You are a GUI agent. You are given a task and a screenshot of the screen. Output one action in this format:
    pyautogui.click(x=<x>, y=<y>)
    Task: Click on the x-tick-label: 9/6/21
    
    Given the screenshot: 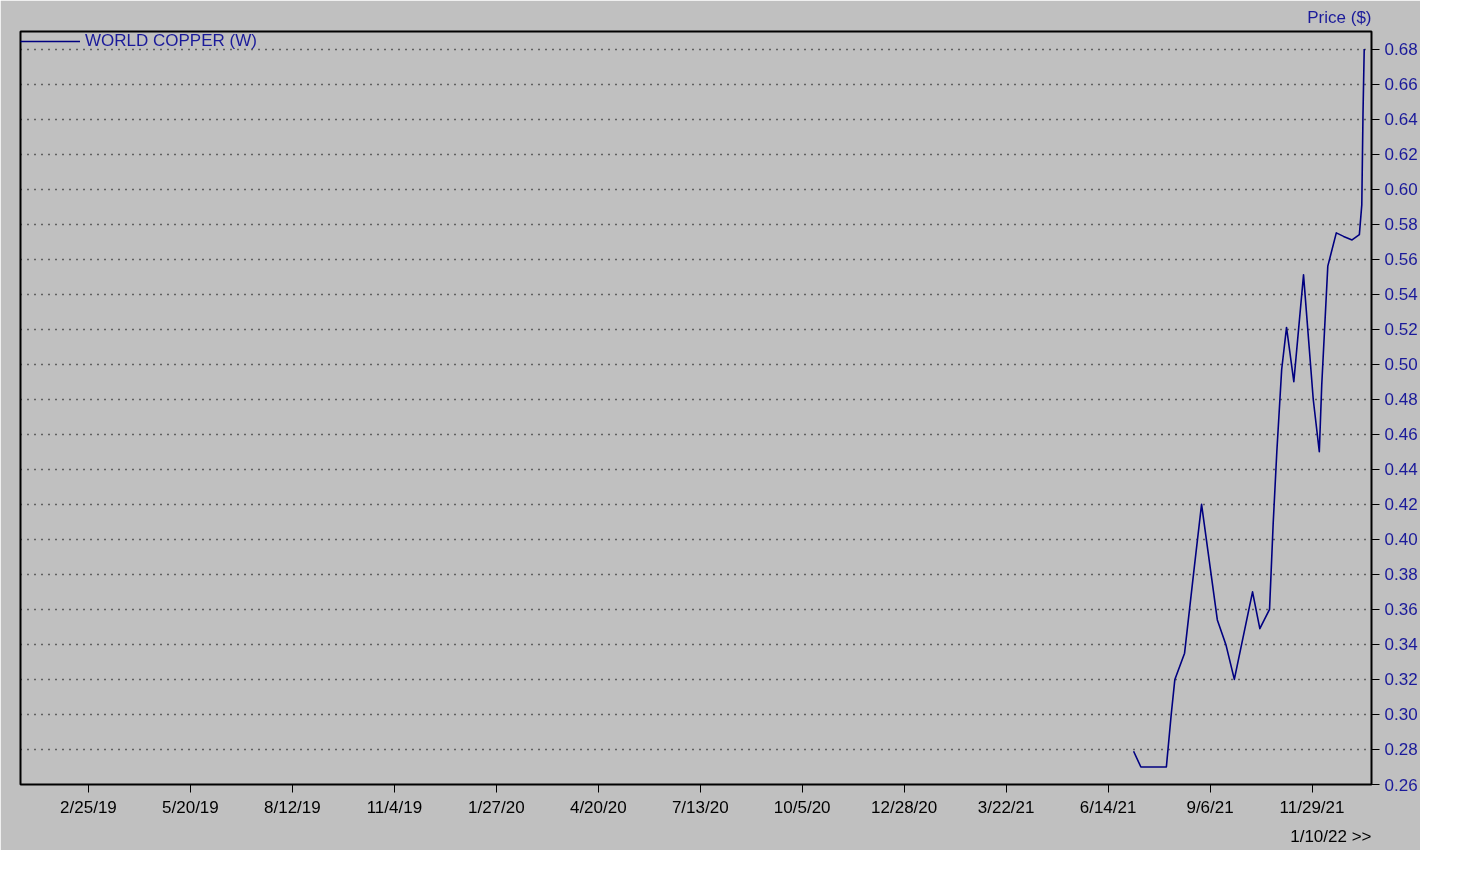 What is the action you would take?
    pyautogui.click(x=1210, y=807)
    